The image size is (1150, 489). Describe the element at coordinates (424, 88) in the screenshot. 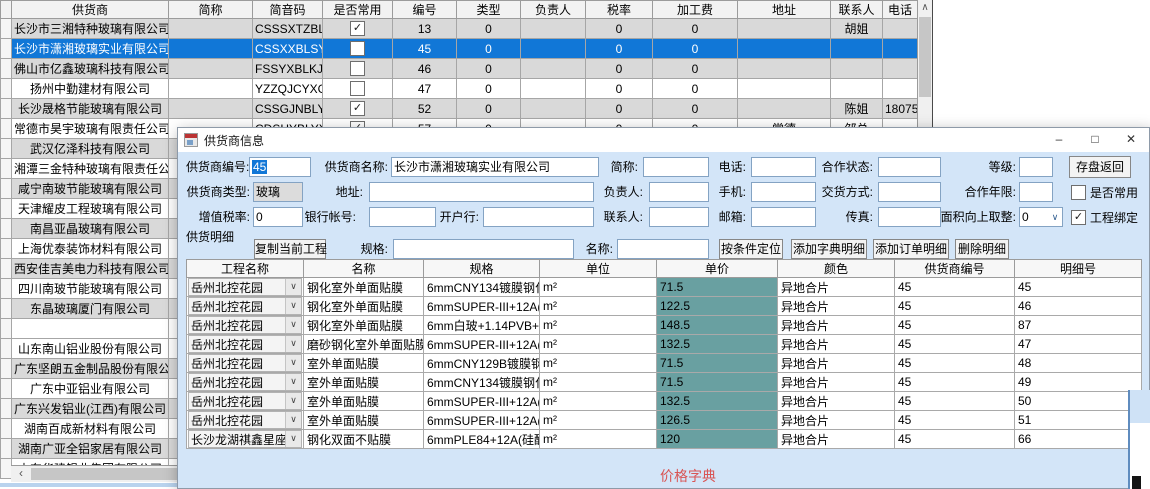

I see `cell: 47` at that location.